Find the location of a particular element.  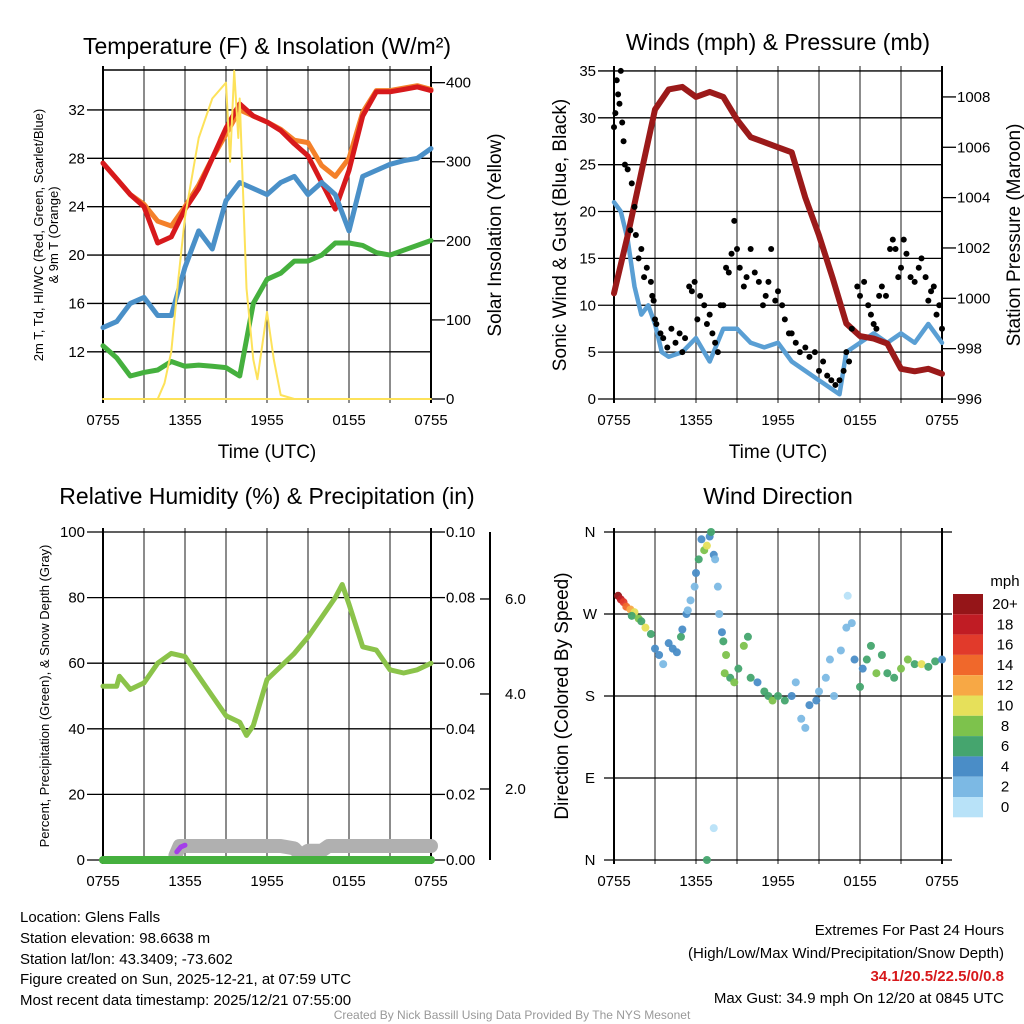

x-tick-label: 1355 is located at coordinates (184, 881).